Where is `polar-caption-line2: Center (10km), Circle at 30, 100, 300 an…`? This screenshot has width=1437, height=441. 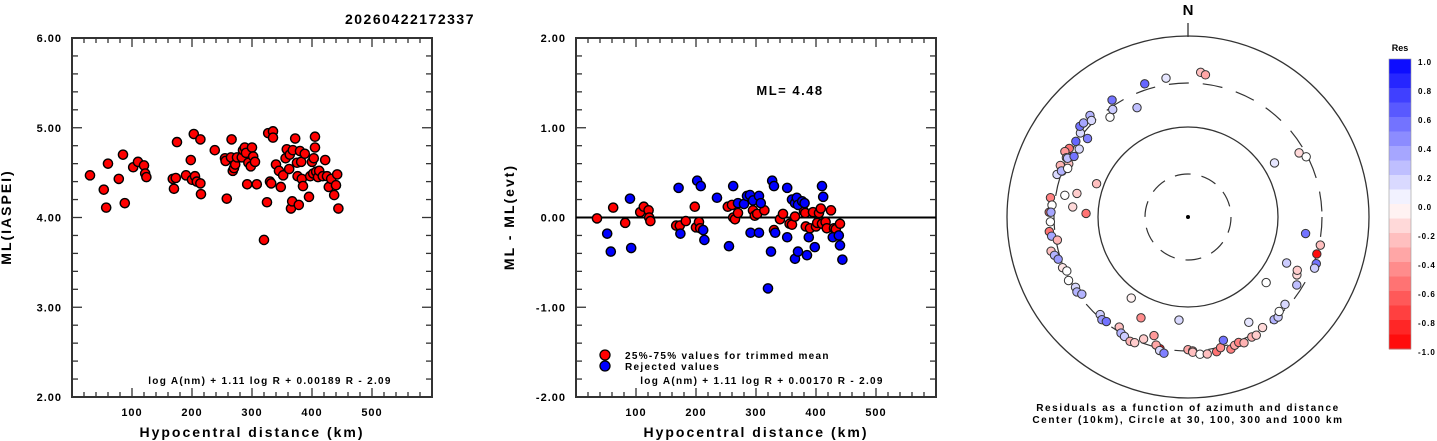 polar-caption-line2: Center (10km), Circle at 30, 100, 300 an… is located at coordinates (1187, 420).